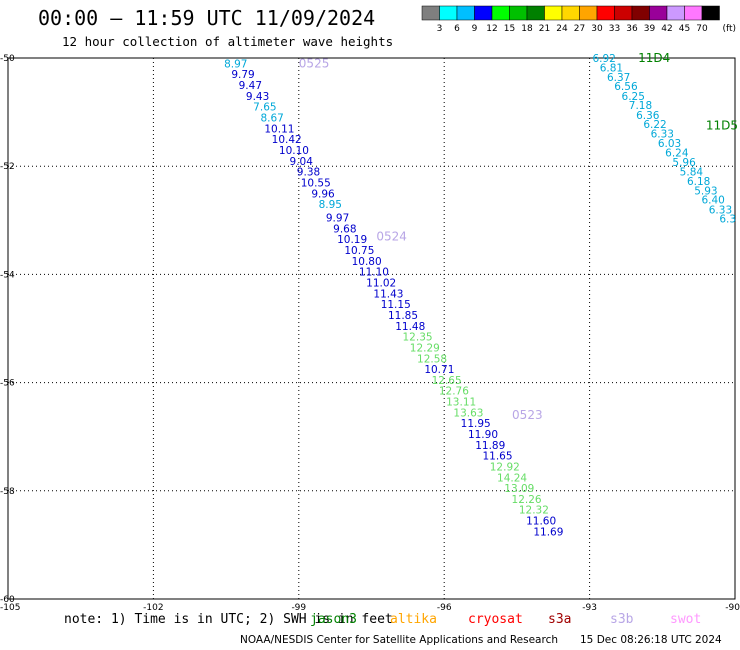 The height and width of the screenshot is (650, 740). I want to click on legend-label: 70, so click(702, 29).